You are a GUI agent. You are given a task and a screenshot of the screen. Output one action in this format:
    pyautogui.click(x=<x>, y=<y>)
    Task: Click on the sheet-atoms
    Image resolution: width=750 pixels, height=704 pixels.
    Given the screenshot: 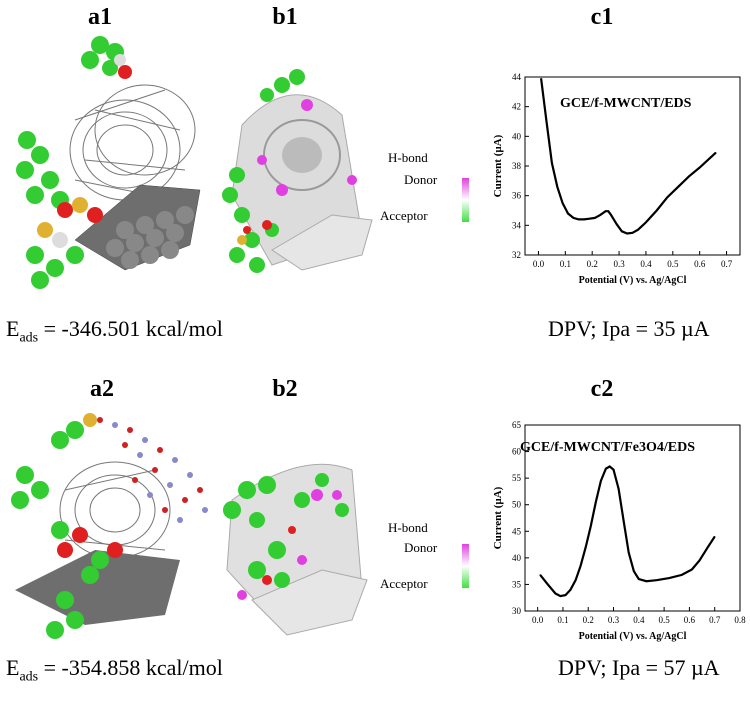 What is the action you would take?
    pyautogui.click(x=150, y=237)
    